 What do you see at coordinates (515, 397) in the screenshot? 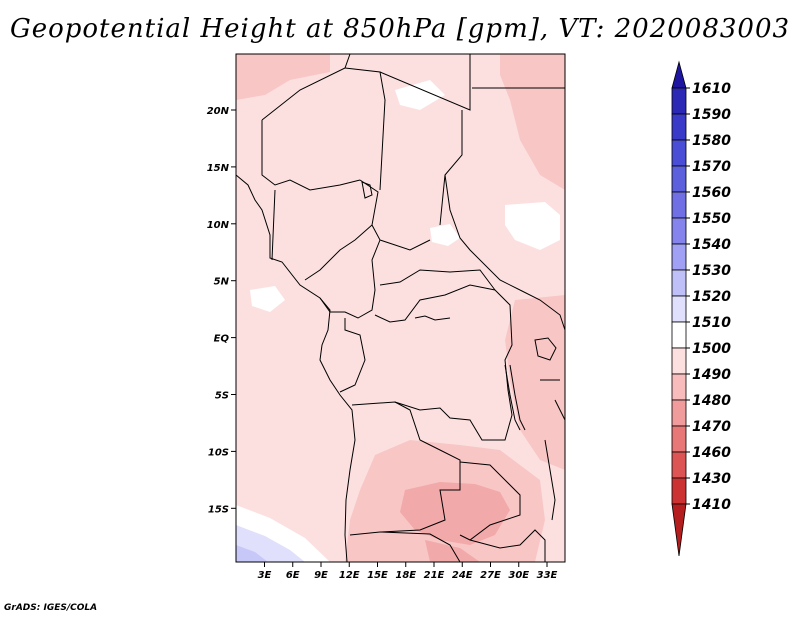
I see `lake-tanganyika` at bounding box center [515, 397].